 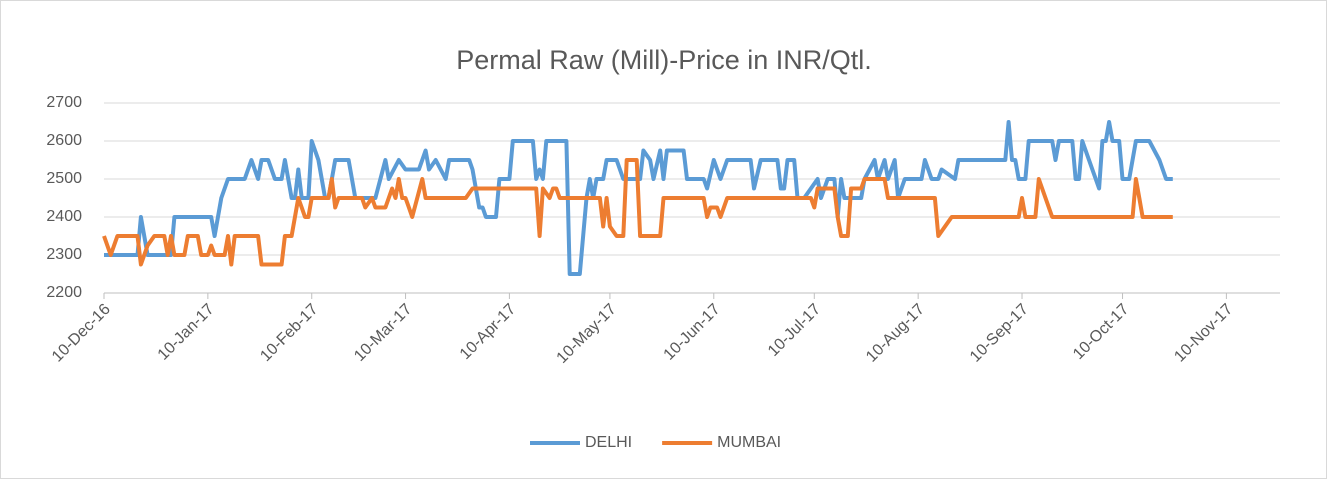 What do you see at coordinates (664, 60) in the screenshot?
I see `chart-title: Permal Raw (Mill)-Price in INR/Qtl.` at bounding box center [664, 60].